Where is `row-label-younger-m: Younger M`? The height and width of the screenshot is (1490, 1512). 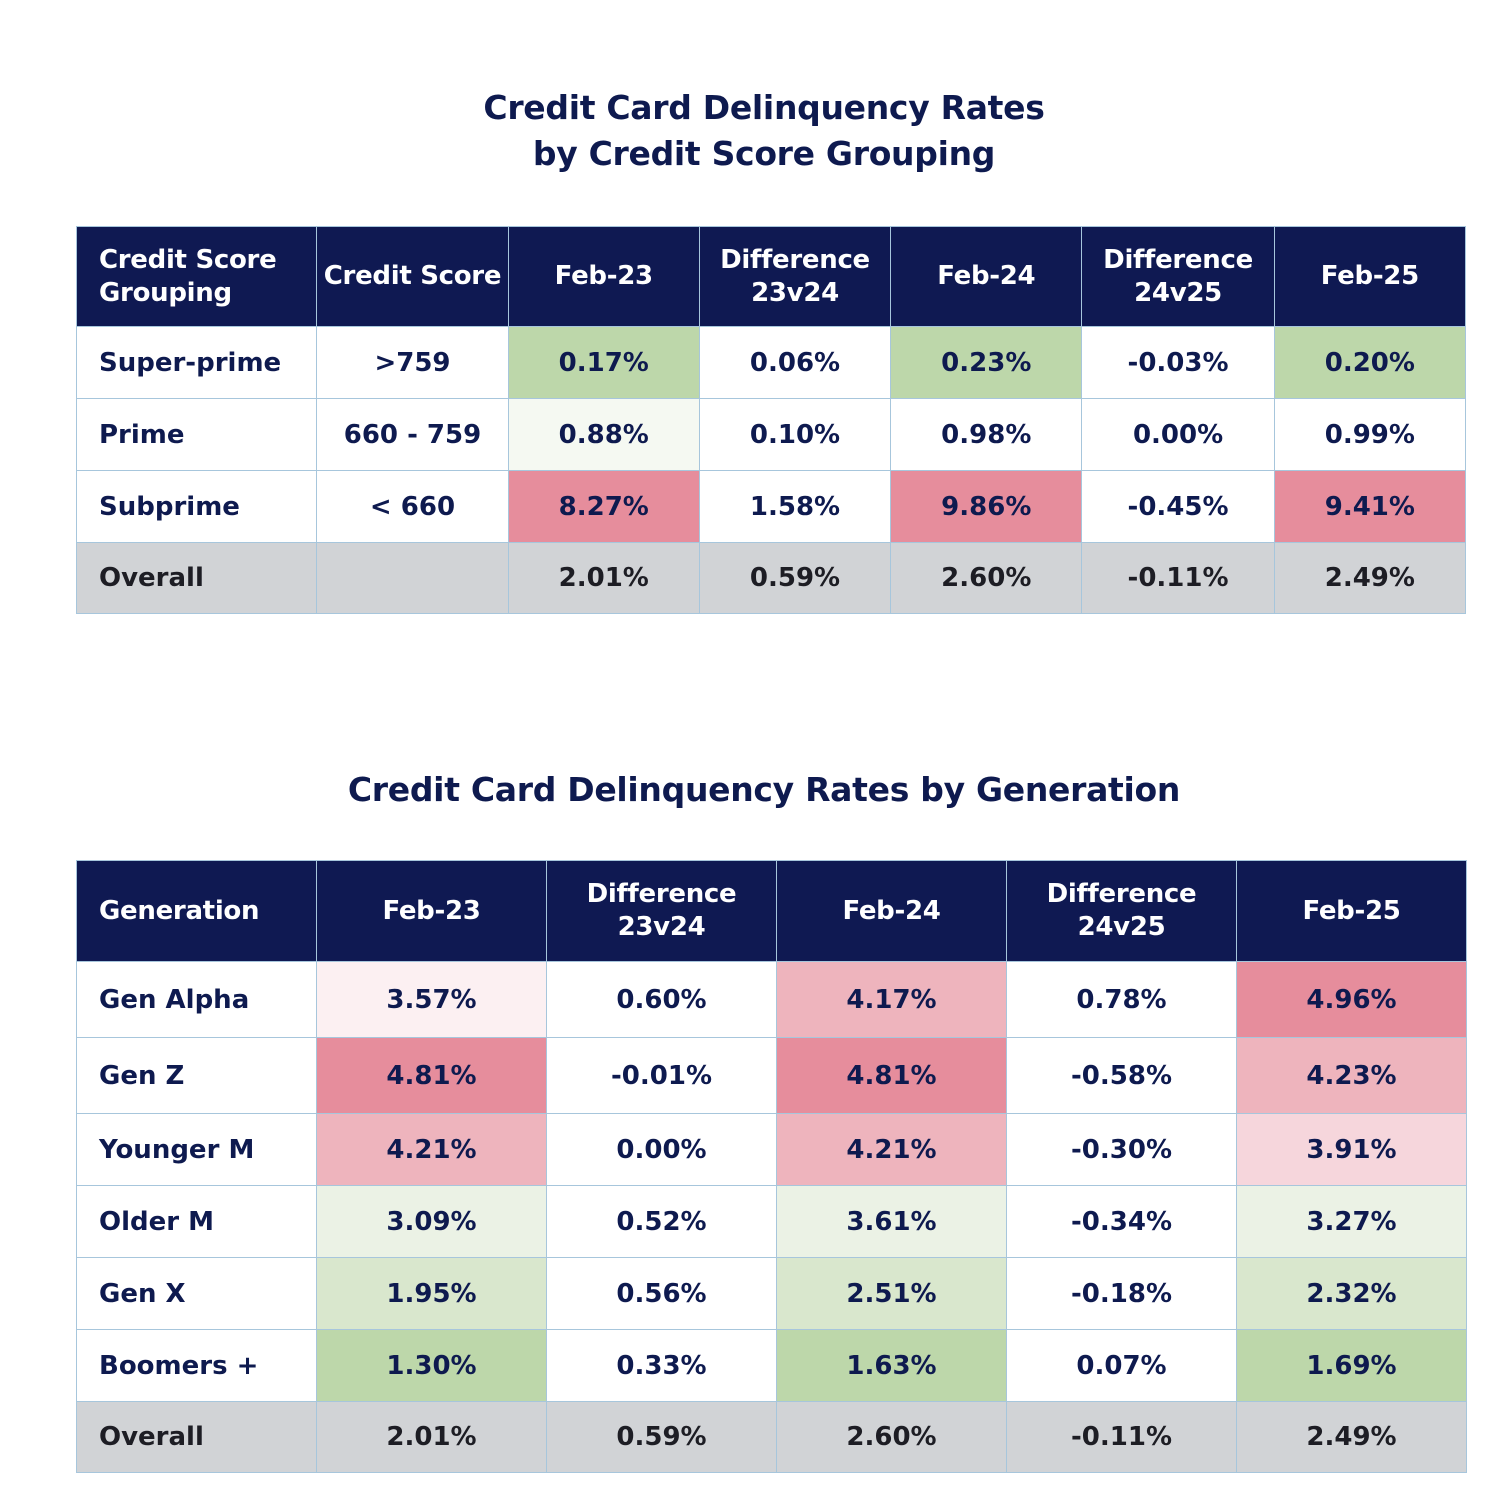
row-label-younger-m: Younger M is located at coordinates (196, 1149).